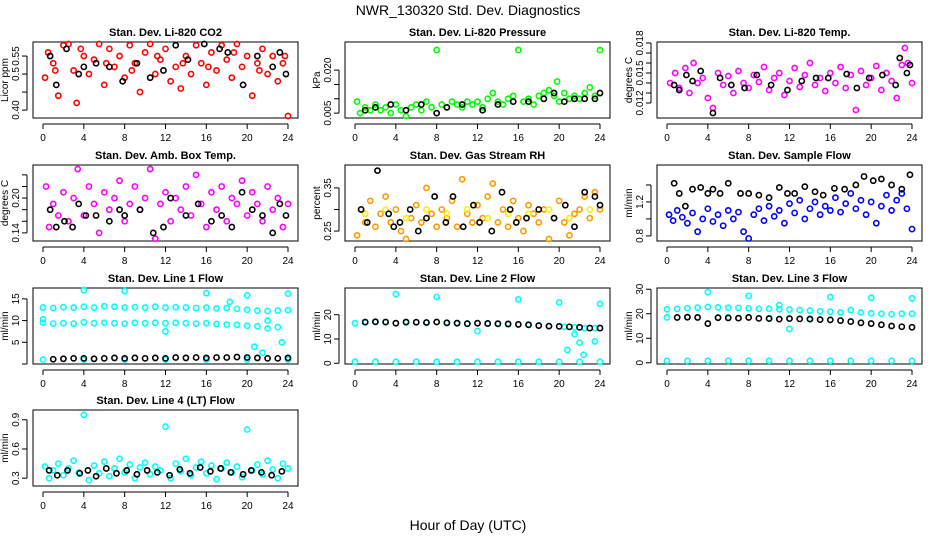 The width and height of the screenshot is (936, 540). I want to click on plot-box, so click(477, 203).